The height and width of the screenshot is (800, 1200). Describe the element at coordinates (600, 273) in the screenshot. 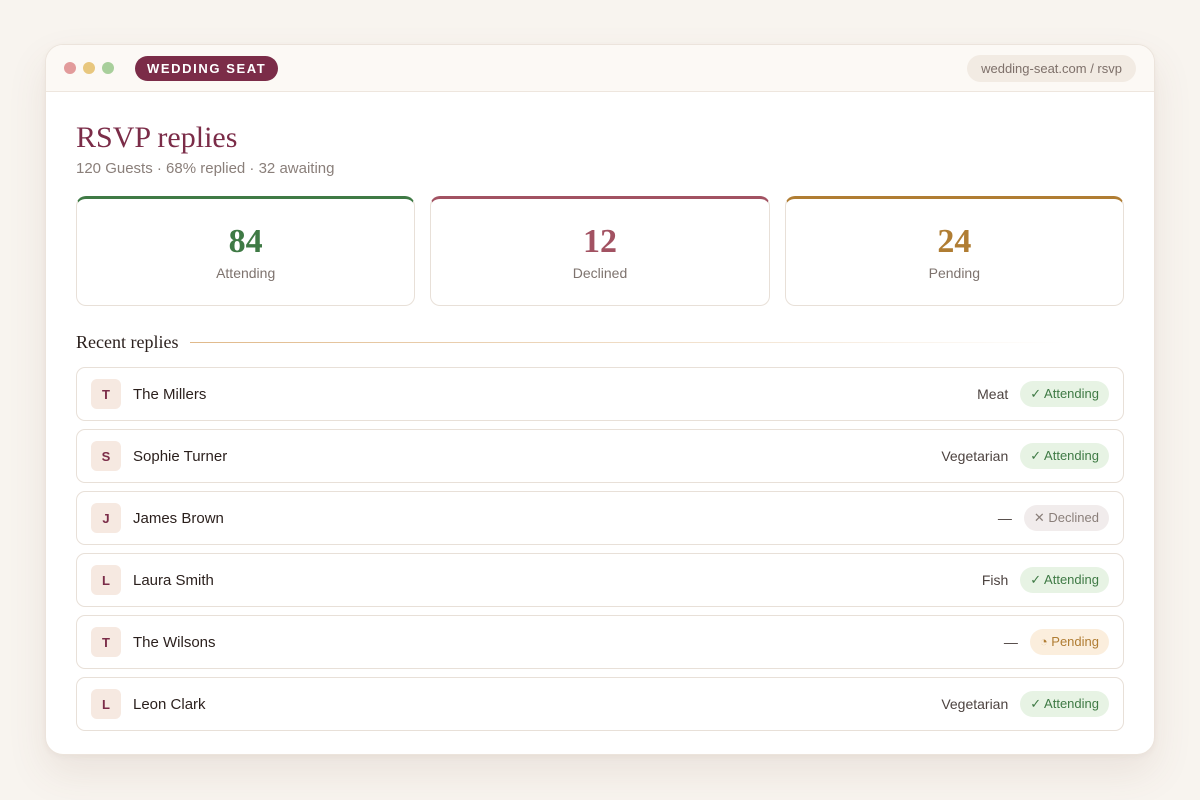

I see `stat-label: Declined` at that location.